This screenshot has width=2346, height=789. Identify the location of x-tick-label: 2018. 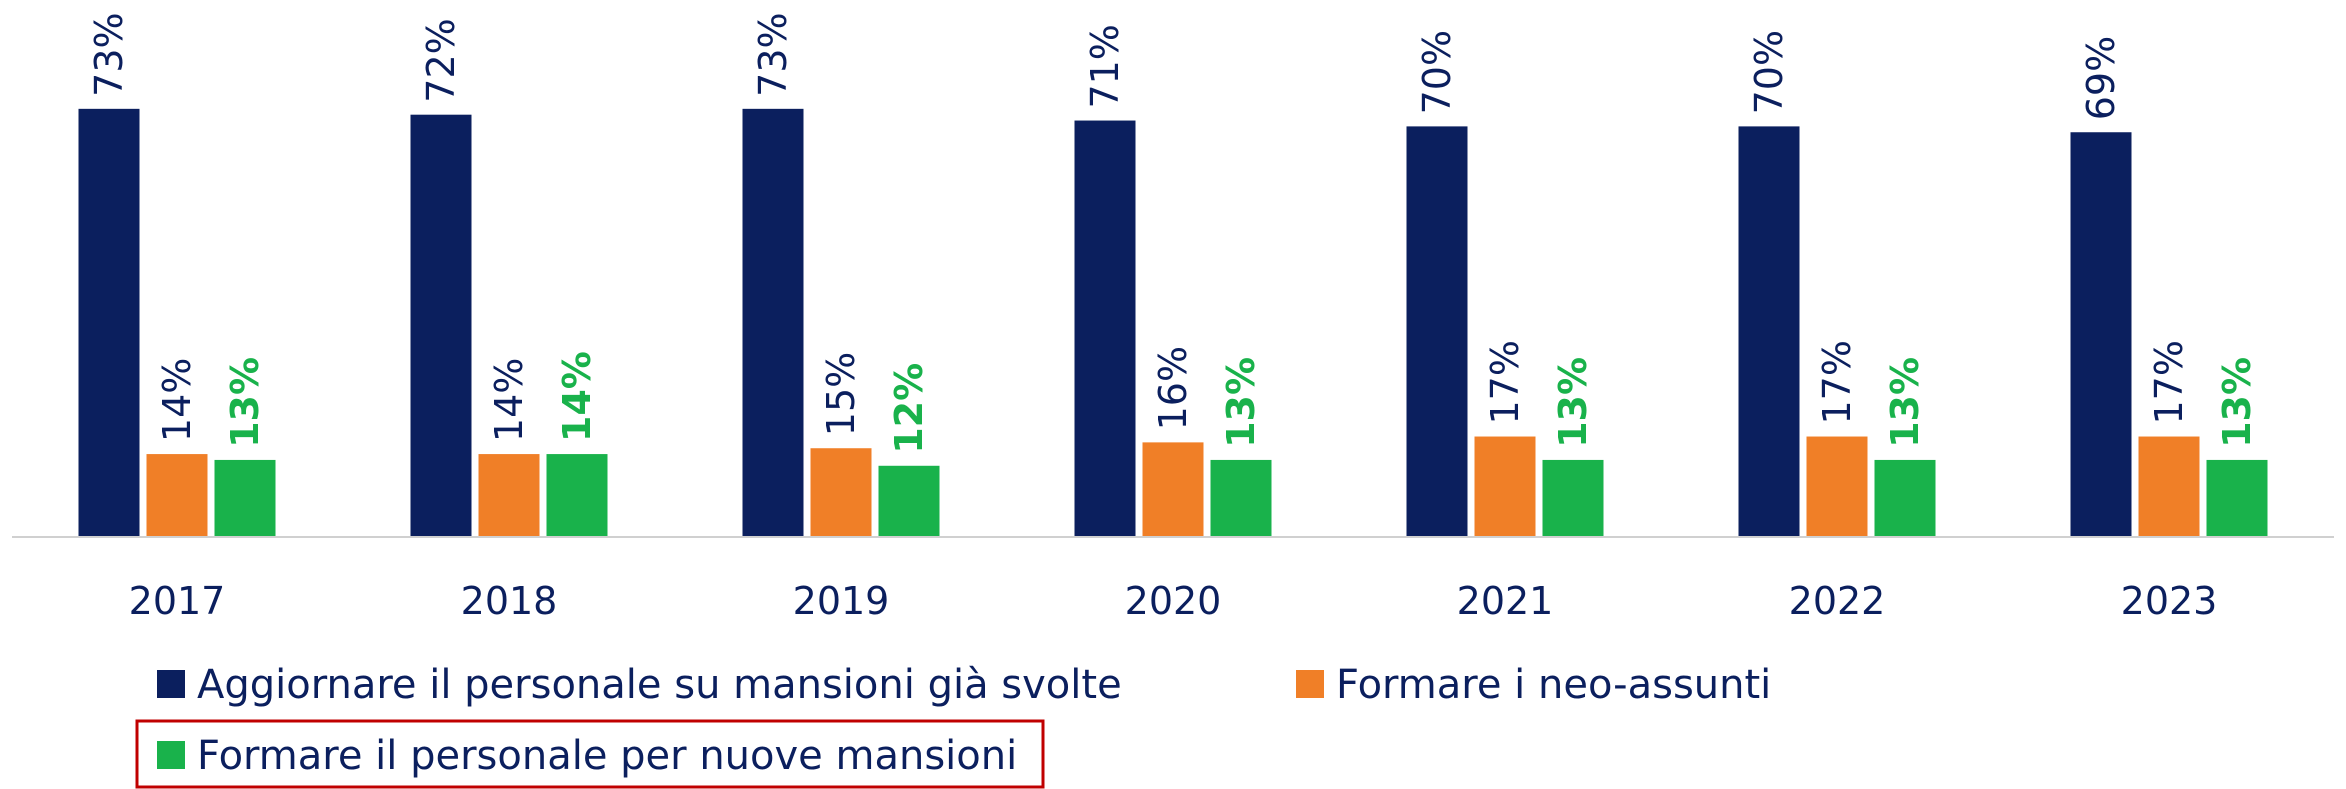
(509, 601).